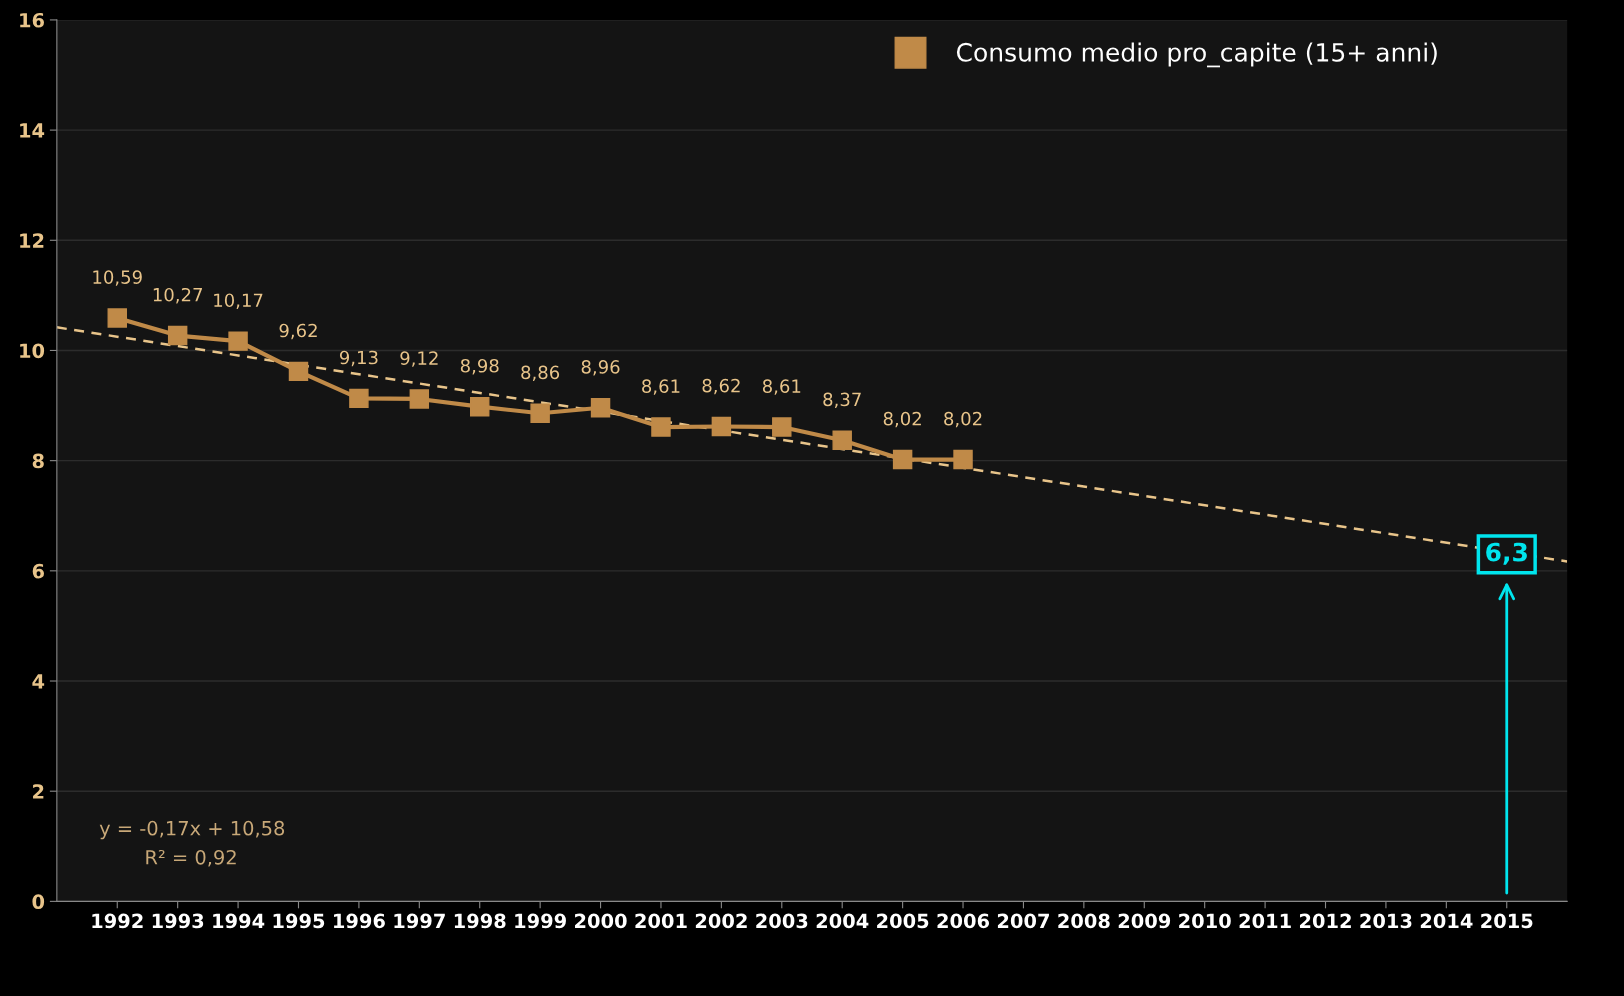 The image size is (1624, 996). I want to click on x-tick-label: 2002, so click(721, 921).